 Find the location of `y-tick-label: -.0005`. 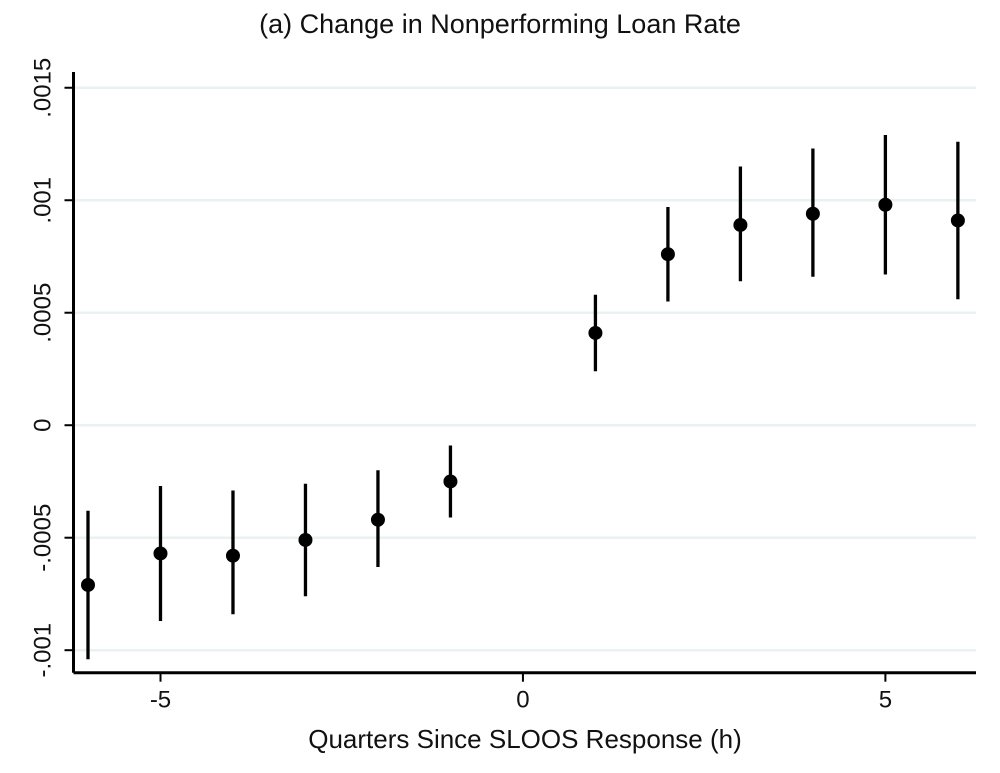

y-tick-label: -.0005 is located at coordinates (42, 538).